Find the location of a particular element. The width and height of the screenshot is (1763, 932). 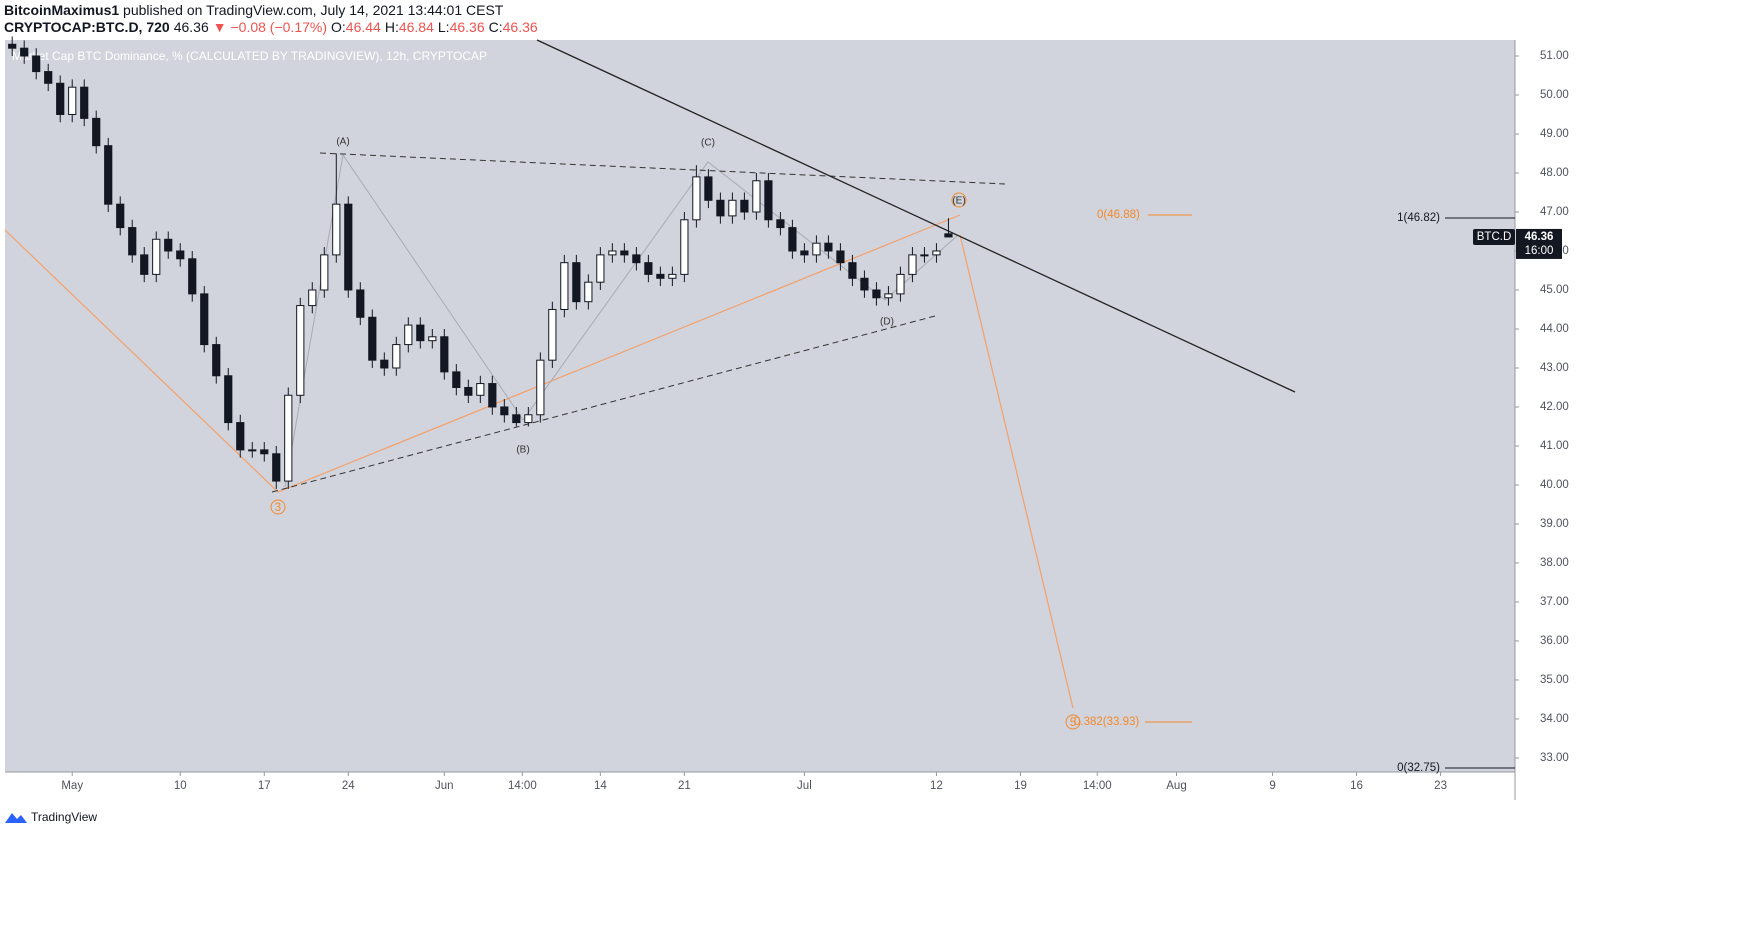

x-tick-label: 12 is located at coordinates (936, 786).